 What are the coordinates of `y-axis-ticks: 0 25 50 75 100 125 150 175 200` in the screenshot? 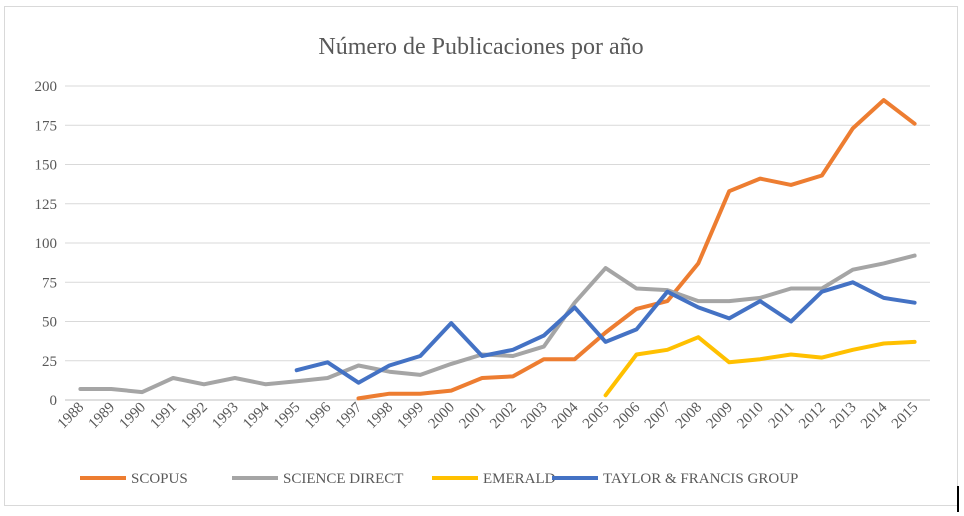 It's located at (46, 244).